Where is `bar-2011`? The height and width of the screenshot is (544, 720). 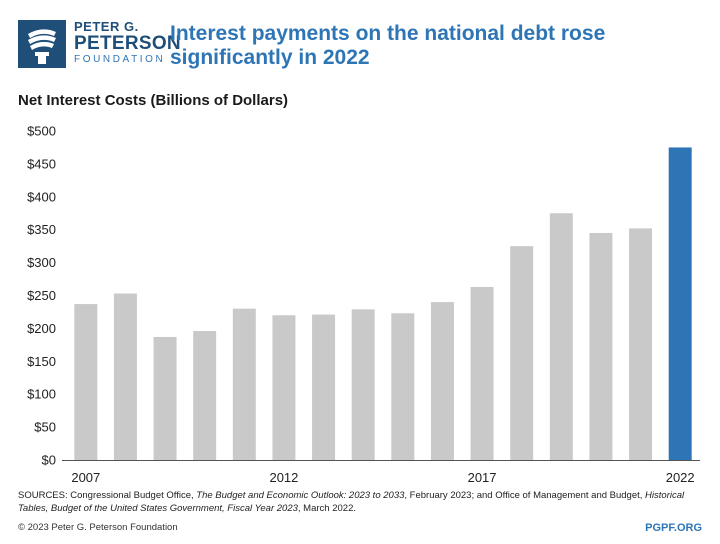
bar-2011 is located at coordinates (244, 384).